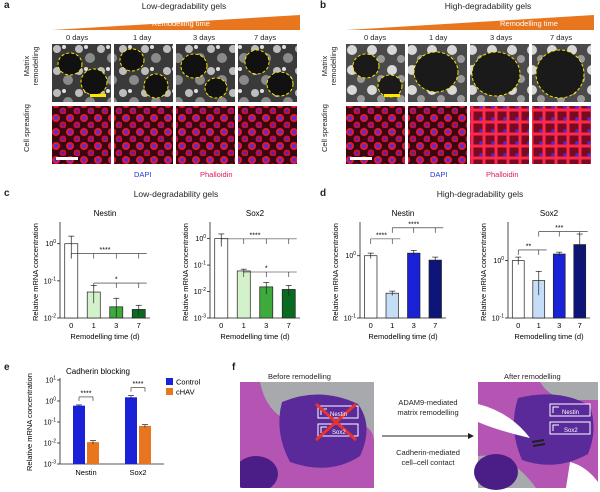  Describe the element at coordinates (176, 194) in the screenshot. I see `panel-c-title: Low-degradability gels` at that location.